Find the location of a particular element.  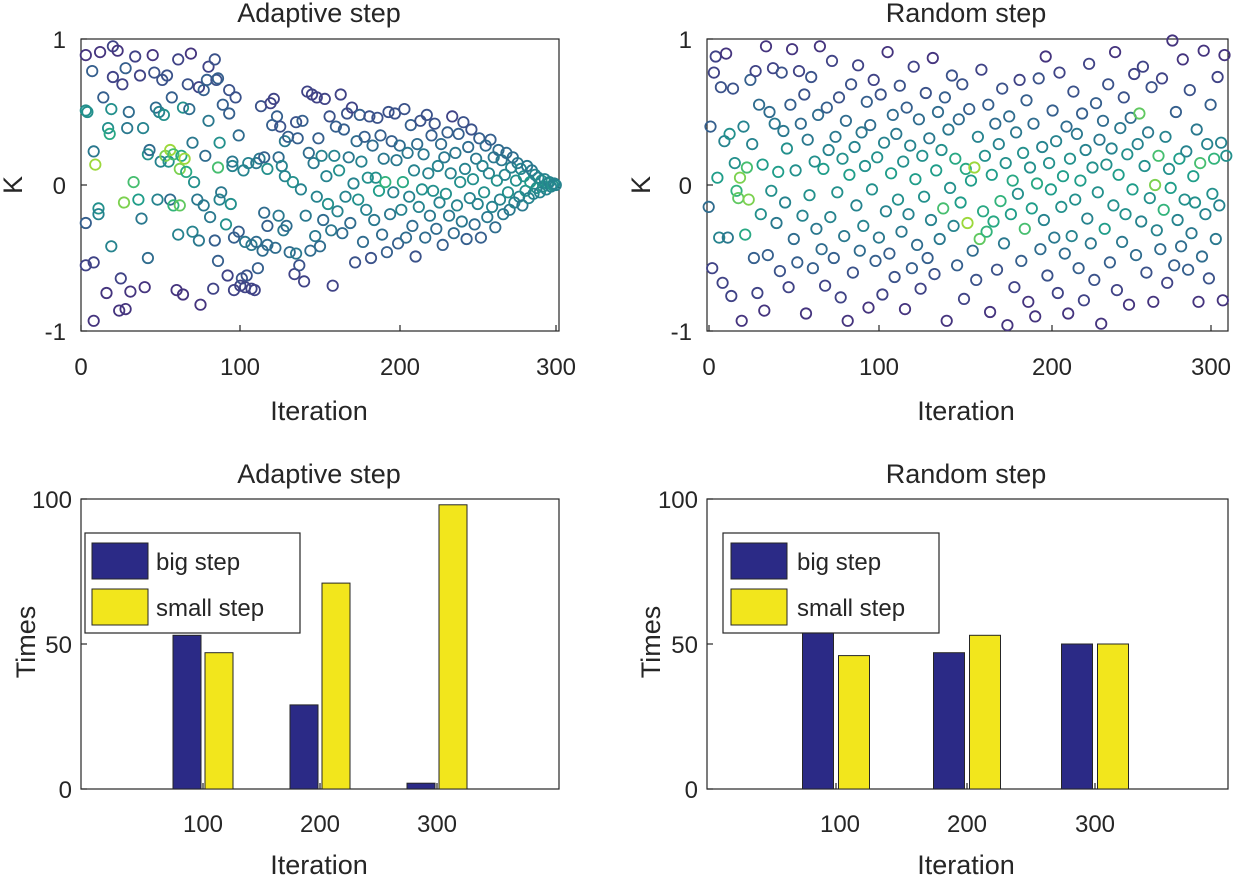

bar-random-xtick-label: 200 is located at coordinates (967, 824).